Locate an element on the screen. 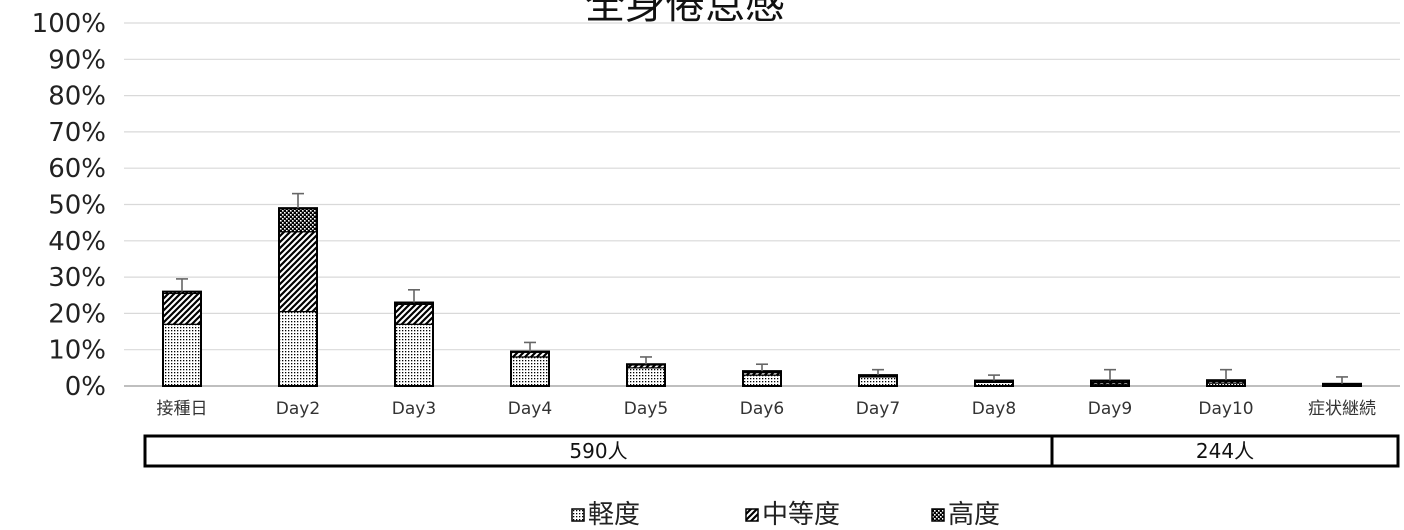  group-table-border is located at coordinates (771, 451).